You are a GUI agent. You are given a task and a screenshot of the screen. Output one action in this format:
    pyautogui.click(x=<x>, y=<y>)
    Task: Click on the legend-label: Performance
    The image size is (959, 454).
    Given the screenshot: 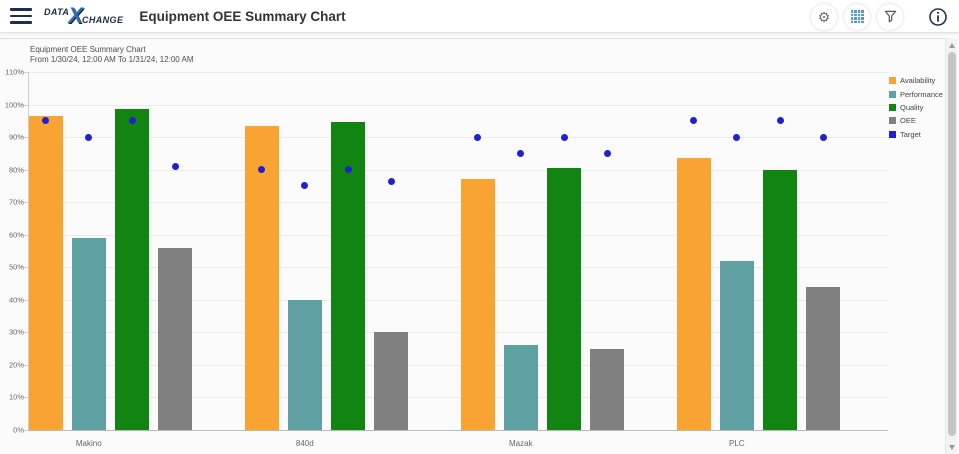 What is the action you would take?
    pyautogui.click(x=921, y=94)
    